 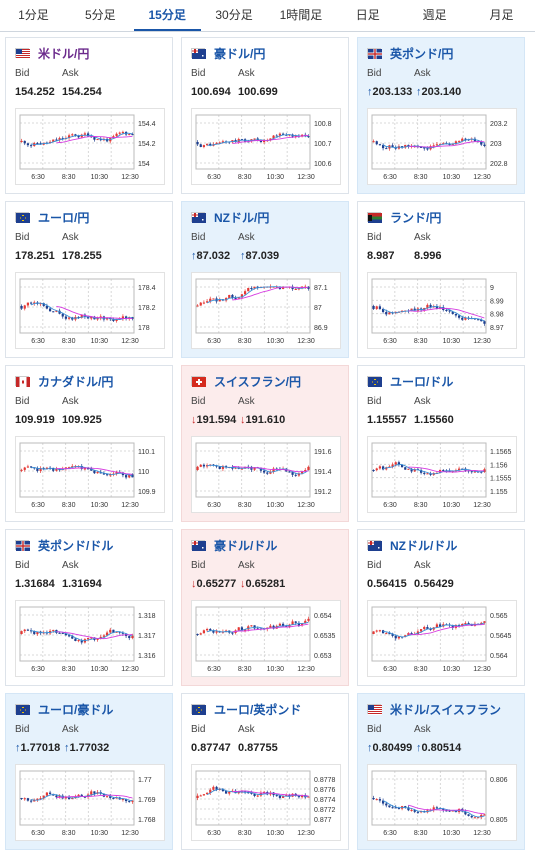 What do you see at coordinates (76, 545) in the screenshot?
I see `pair-name: 英ポンド/ドル` at bounding box center [76, 545].